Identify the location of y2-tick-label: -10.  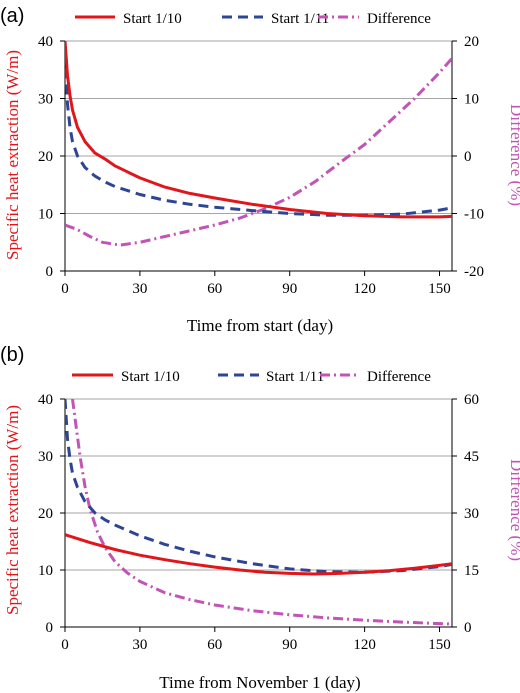
(474, 215).